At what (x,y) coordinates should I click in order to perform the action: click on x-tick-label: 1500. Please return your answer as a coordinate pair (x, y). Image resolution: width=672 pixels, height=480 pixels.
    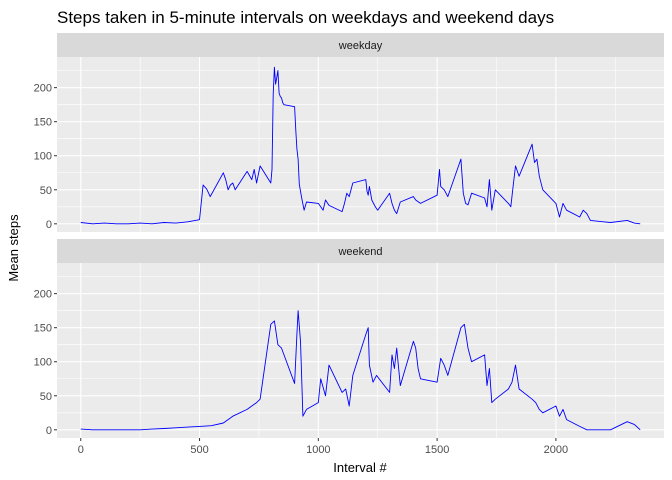
    Looking at the image, I should click on (437, 450).